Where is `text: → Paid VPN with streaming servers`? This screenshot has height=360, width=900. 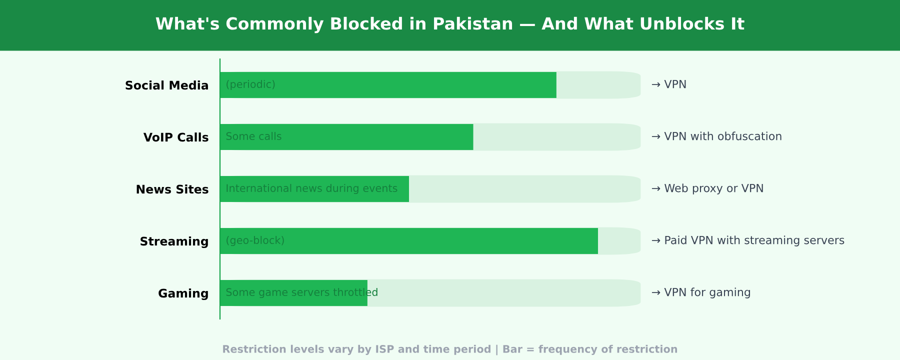
text: → Paid VPN with streaming servers is located at coordinates (748, 241).